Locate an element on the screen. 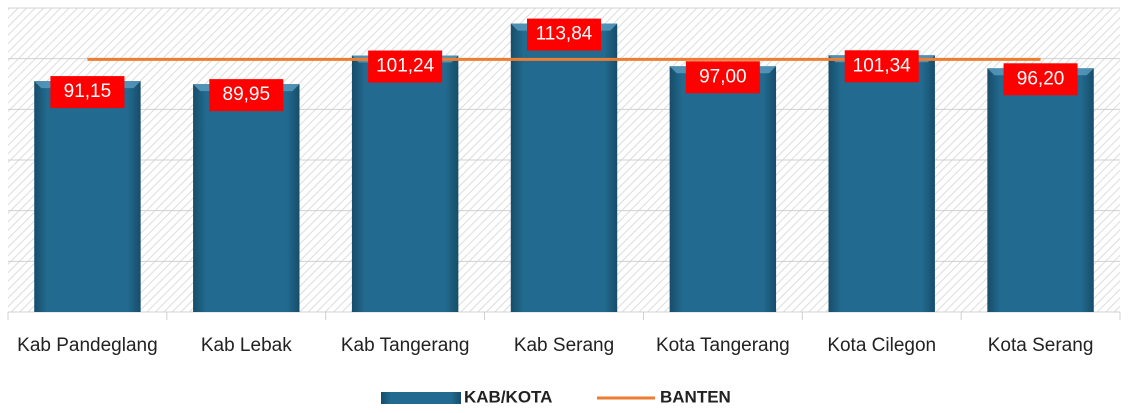 This screenshot has height=413, width=1129. x-tick-label: Kab Pandeglang is located at coordinates (87, 345).